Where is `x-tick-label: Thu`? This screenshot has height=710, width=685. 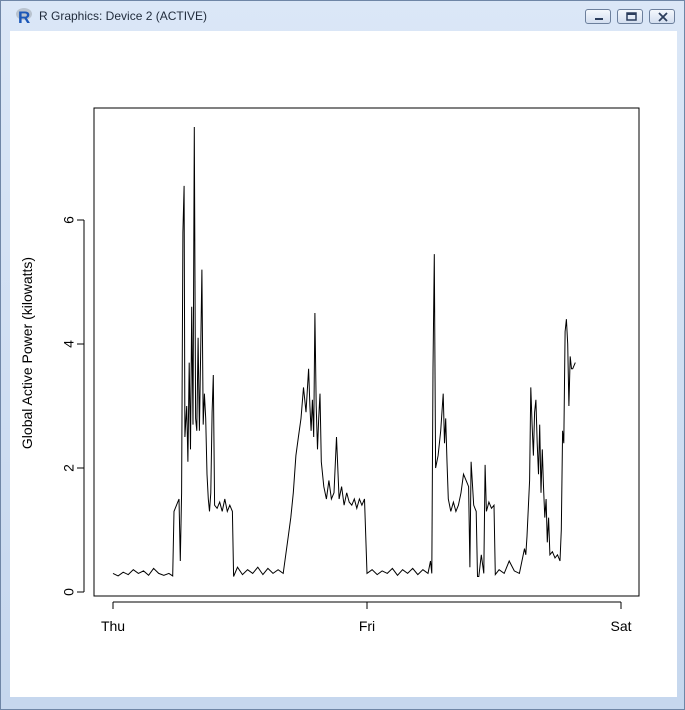
x-tick-label: Thu is located at coordinates (113, 626).